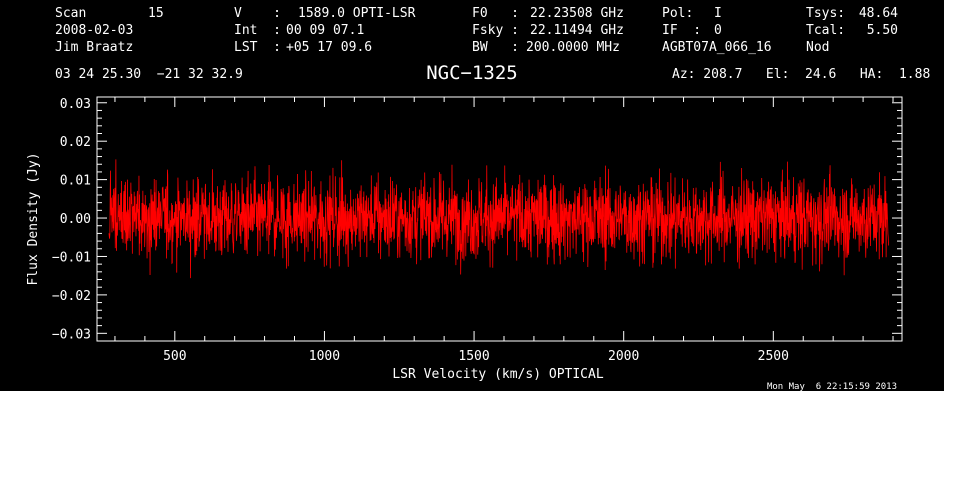  I want to click on lst-value: +05 17 09.6, so click(329, 47).